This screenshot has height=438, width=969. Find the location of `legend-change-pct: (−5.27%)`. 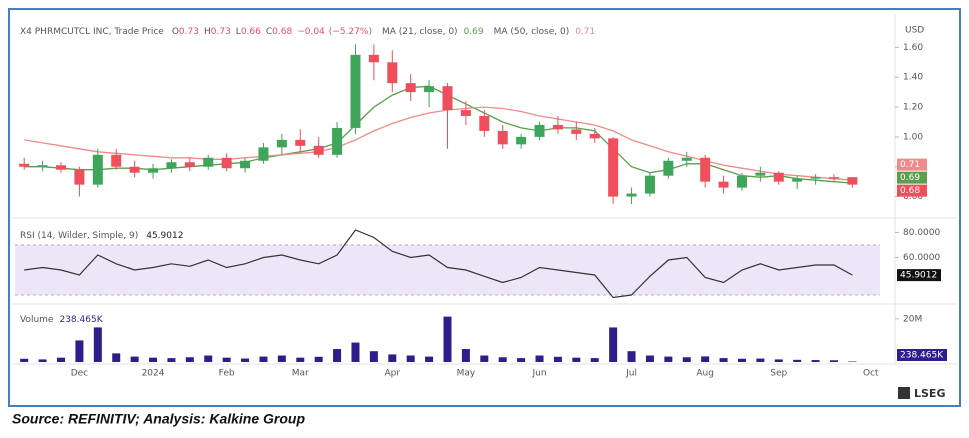

legend-change-pct: (−5.27%) is located at coordinates (350, 32).